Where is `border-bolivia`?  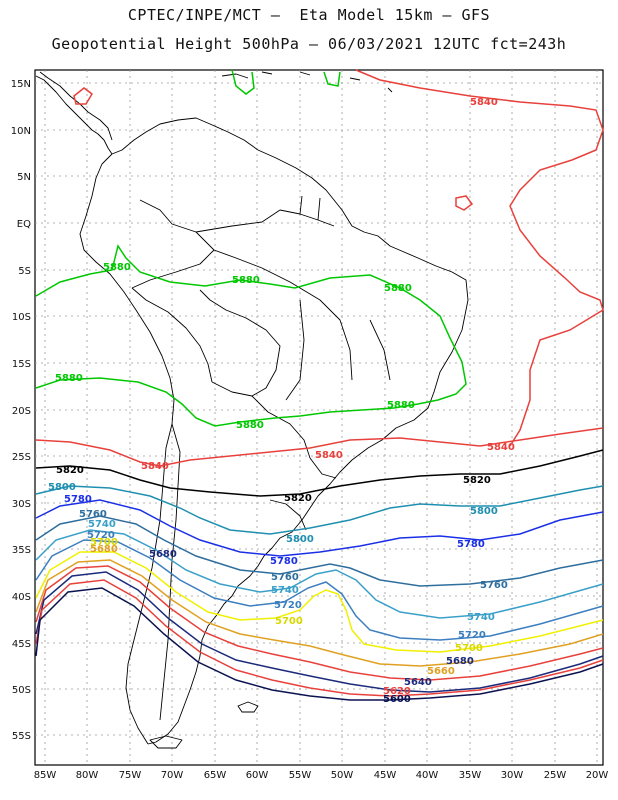 border-bolivia is located at coordinates (240, 343).